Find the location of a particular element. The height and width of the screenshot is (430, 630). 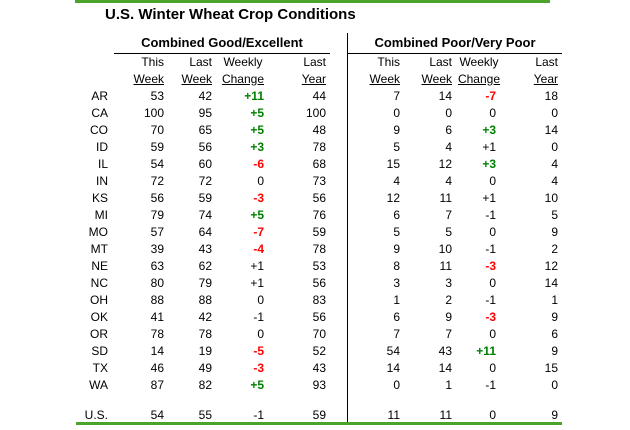

last-week-cell: 59 is located at coordinates (205, 197).